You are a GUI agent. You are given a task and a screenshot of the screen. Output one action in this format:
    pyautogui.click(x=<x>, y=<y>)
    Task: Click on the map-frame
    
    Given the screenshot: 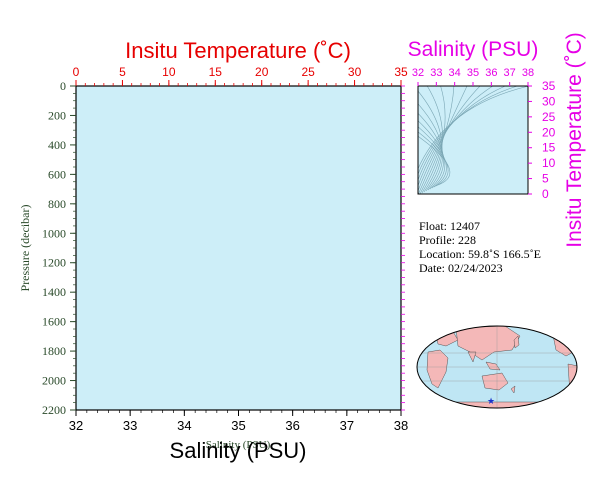 What is the action you would take?
    pyautogui.click(x=497, y=367)
    